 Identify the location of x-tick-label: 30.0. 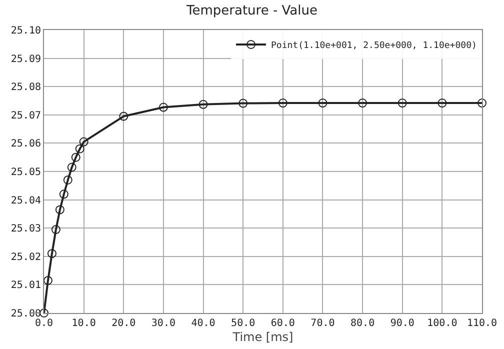
(163, 323).